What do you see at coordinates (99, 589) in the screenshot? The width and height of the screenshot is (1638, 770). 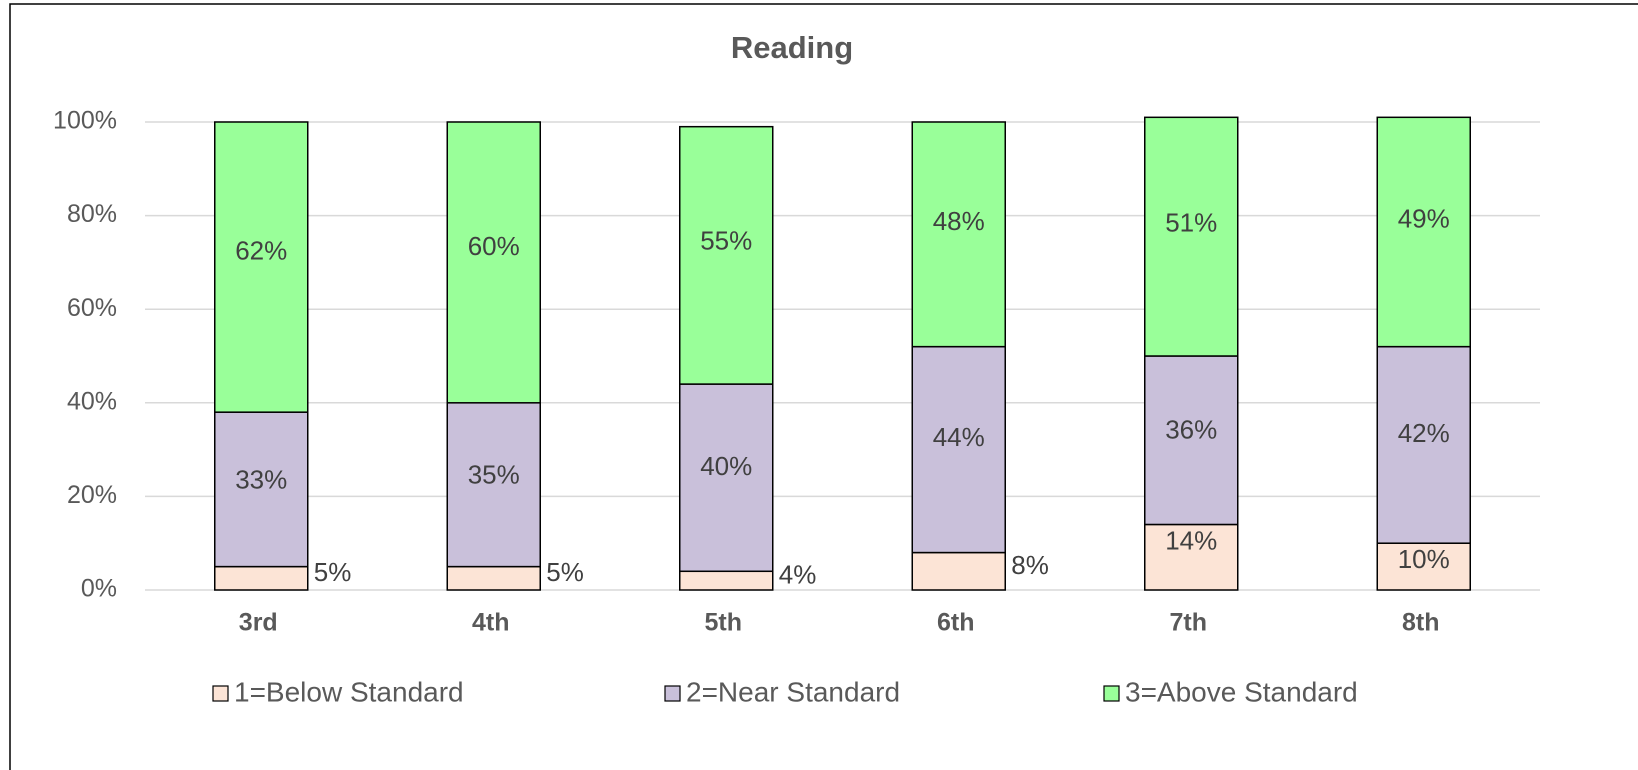 I see `y-tick-label: 0%` at bounding box center [99, 589].